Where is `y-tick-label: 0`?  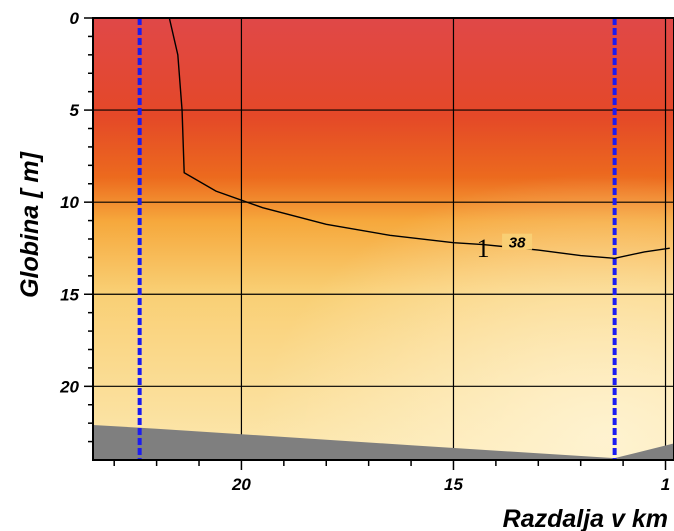 y-tick-label: 0 is located at coordinates (75, 18).